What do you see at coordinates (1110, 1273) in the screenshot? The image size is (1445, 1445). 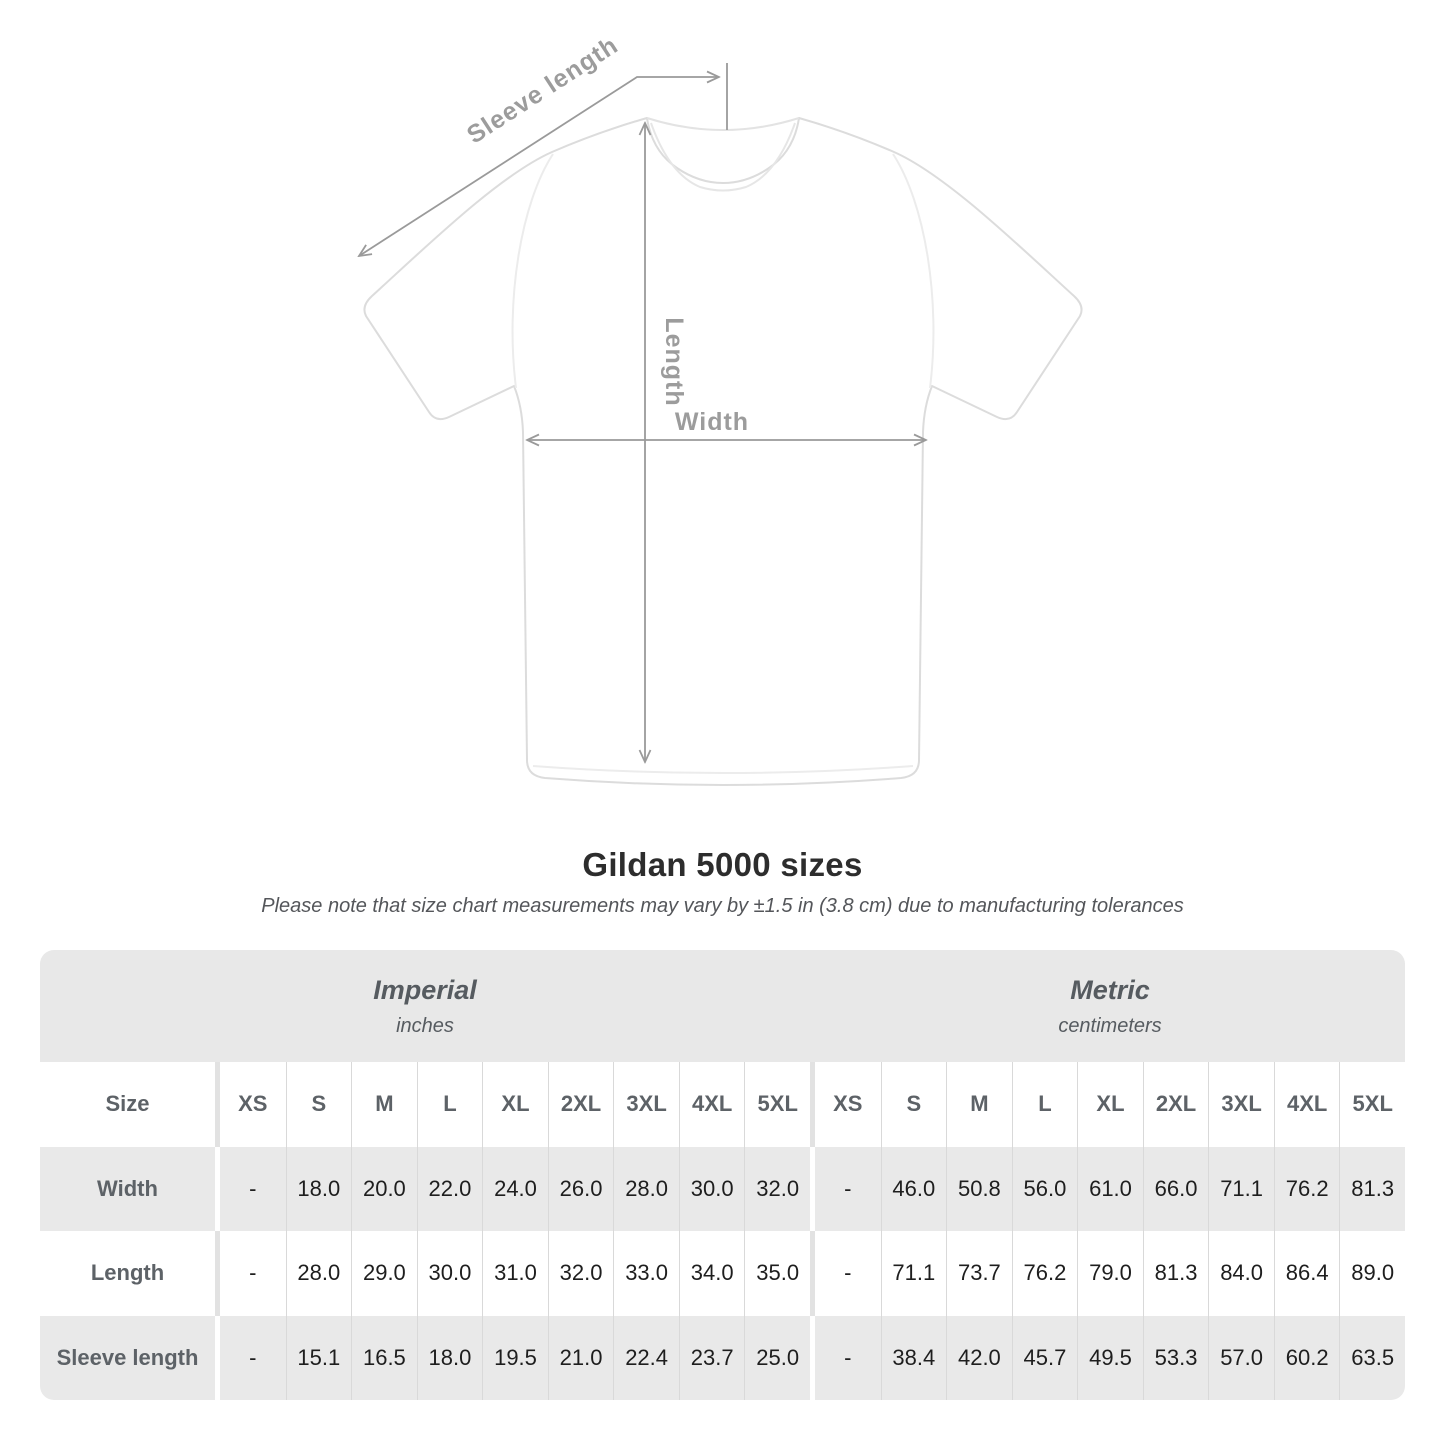 I see `value-cell: 79.0` at bounding box center [1110, 1273].